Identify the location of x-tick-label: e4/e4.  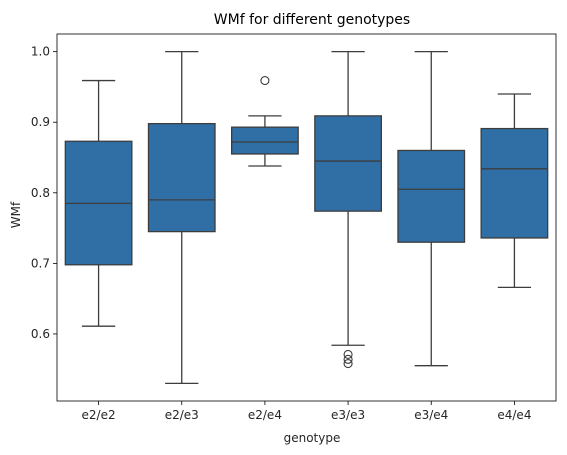
(514, 415).